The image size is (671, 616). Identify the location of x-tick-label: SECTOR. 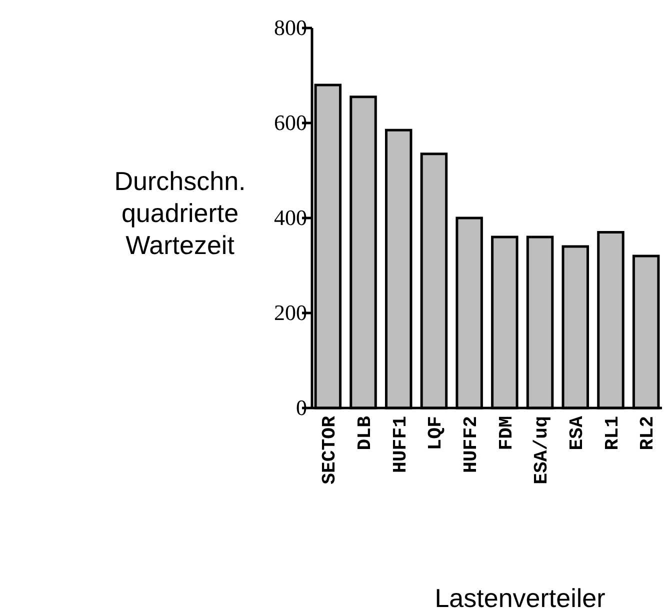
(329, 449).